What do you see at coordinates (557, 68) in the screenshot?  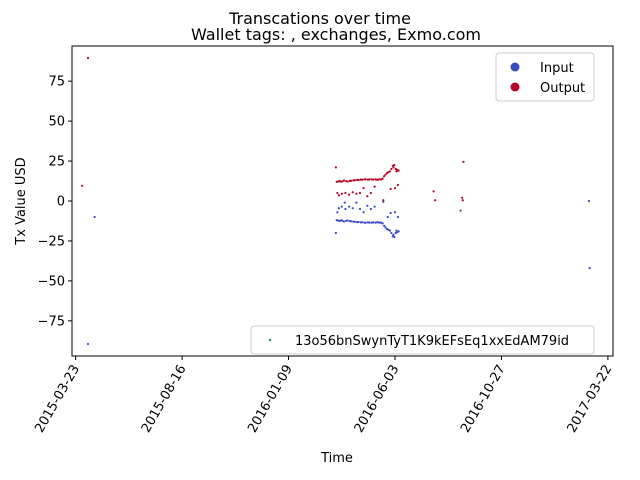 I see `legend-label-input: Input` at bounding box center [557, 68].